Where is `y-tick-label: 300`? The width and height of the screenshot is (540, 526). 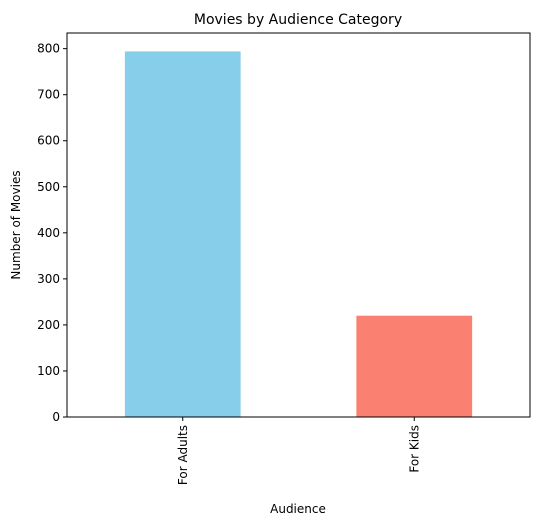 y-tick-label: 300 is located at coordinates (48, 279).